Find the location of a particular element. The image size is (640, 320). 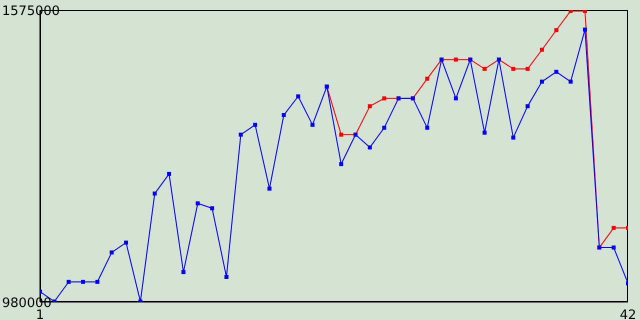

x-tick-label: 42 is located at coordinates (628, 314).